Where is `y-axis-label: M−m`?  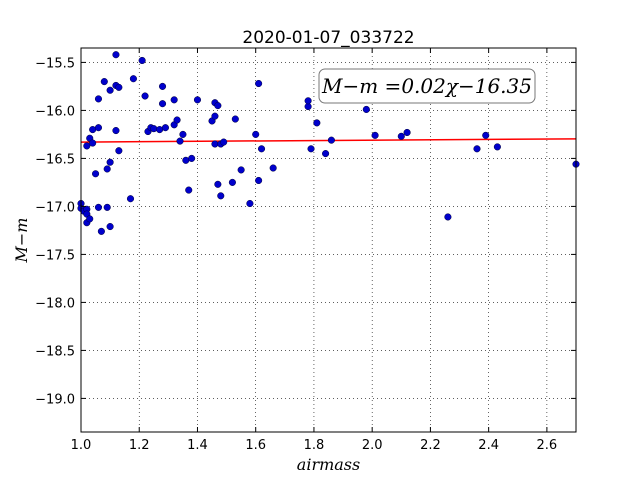
y-axis-label: M−m is located at coordinates (21, 241).